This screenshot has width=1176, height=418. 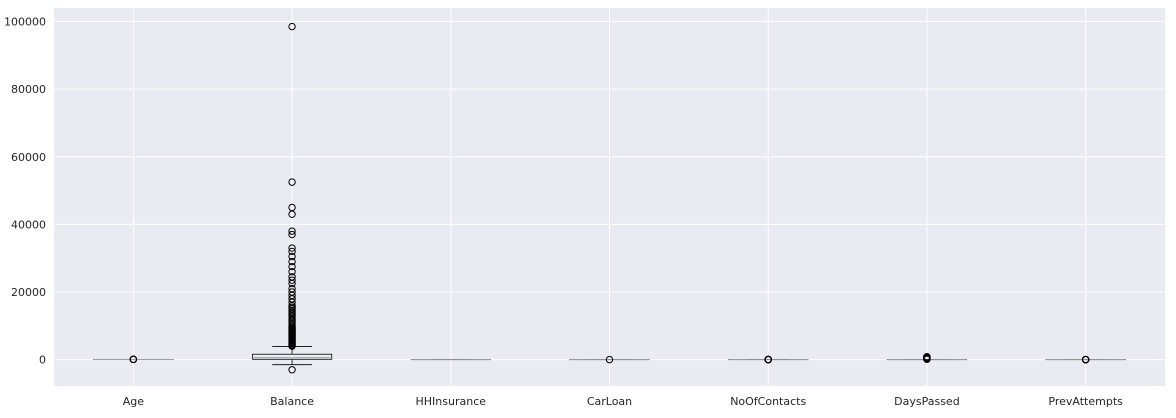 What do you see at coordinates (25, 191) in the screenshot?
I see `y-axis-ticks: 0 20000 40000 60000 80000 100000` at bounding box center [25, 191].